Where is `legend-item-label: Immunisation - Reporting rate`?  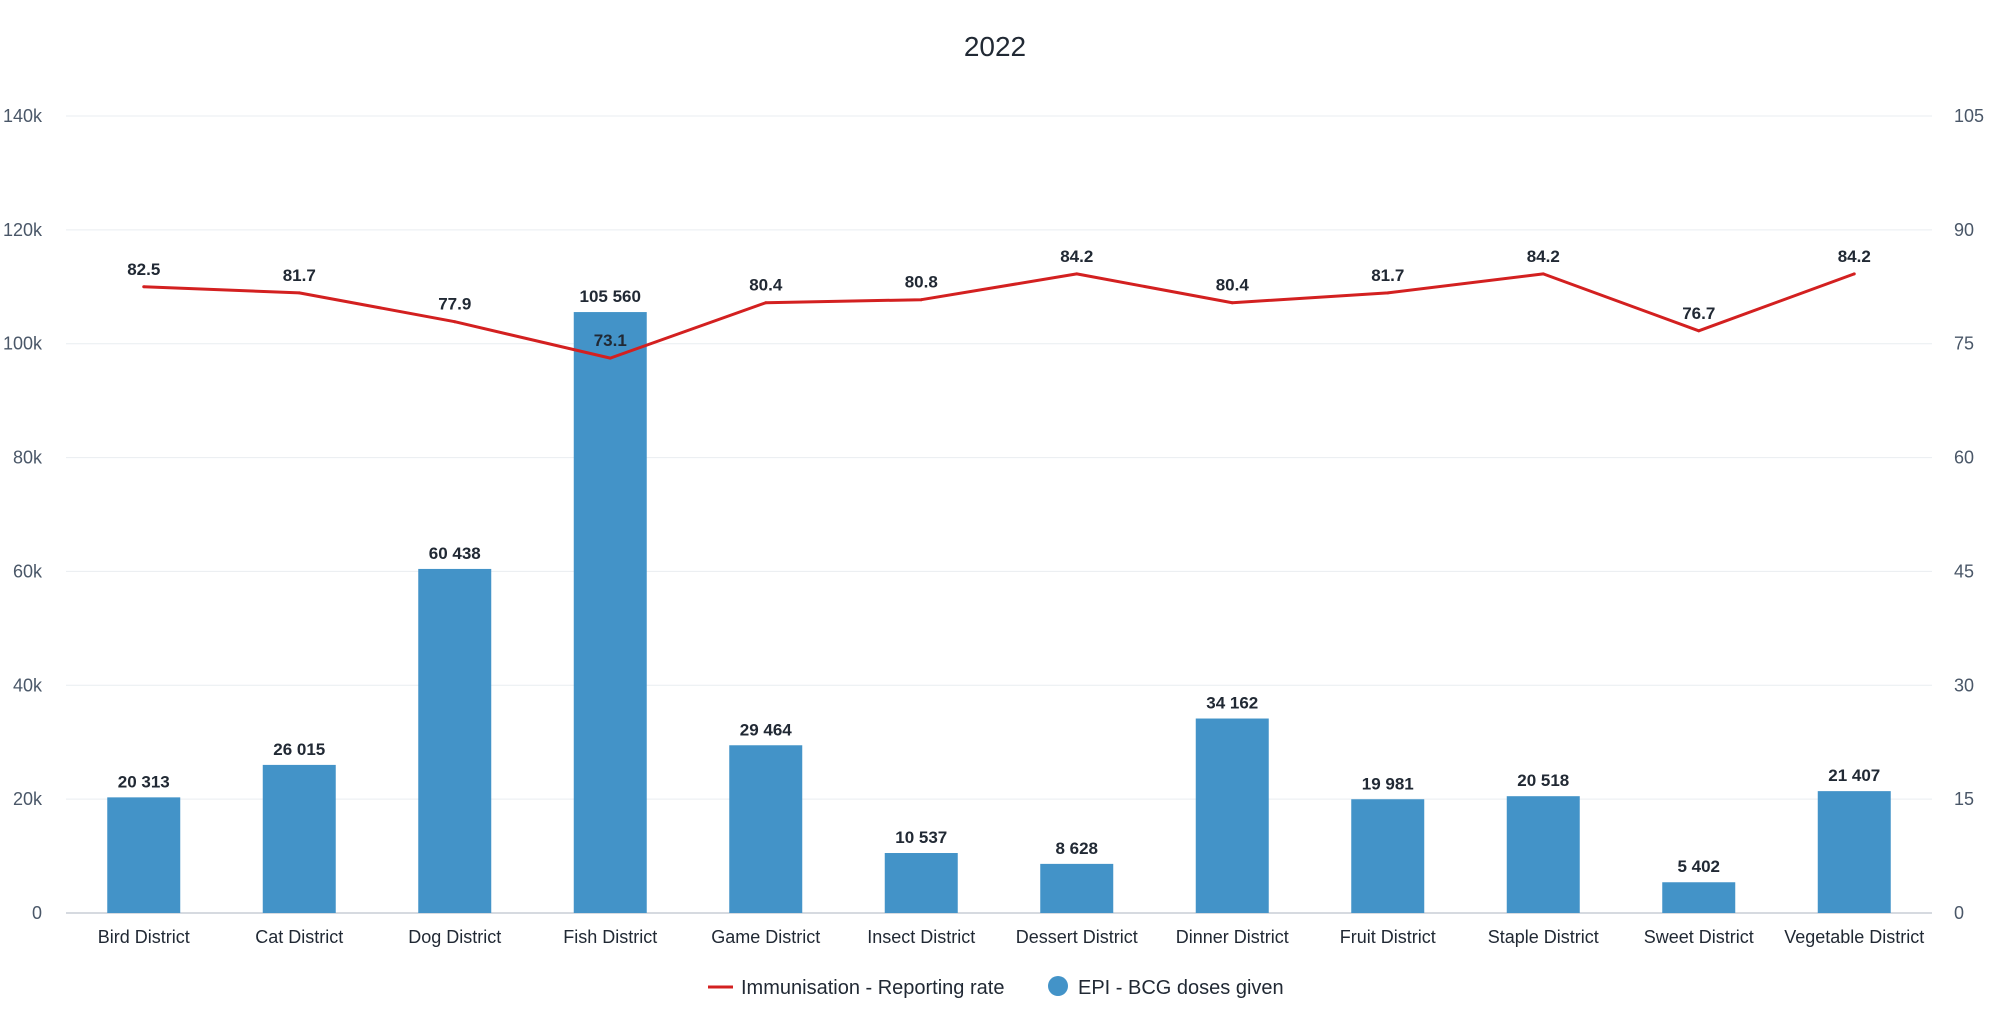 legend-item-label: Immunisation - Reporting rate is located at coordinates (872, 988).